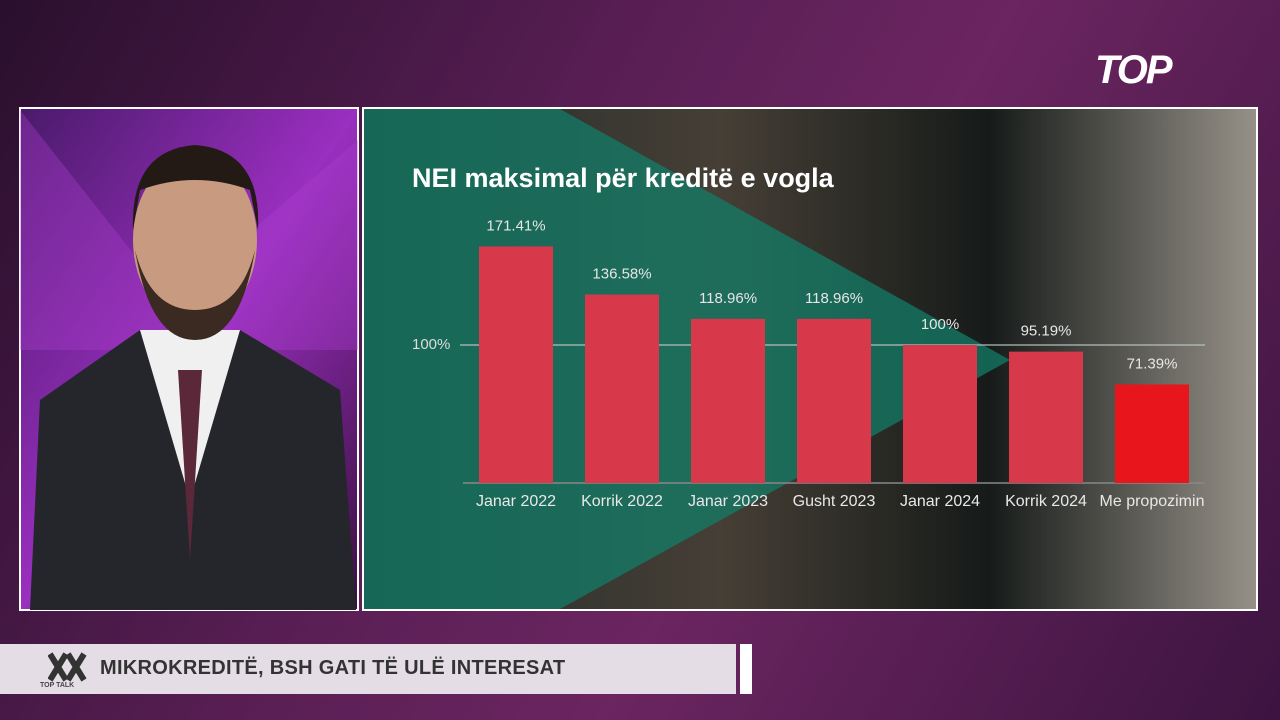 Image resolution: width=1280 pixels, height=720 pixels. I want to click on headline: MIKROKREDITË, BSH GATI TË ULË INTERESAT, so click(333, 668).